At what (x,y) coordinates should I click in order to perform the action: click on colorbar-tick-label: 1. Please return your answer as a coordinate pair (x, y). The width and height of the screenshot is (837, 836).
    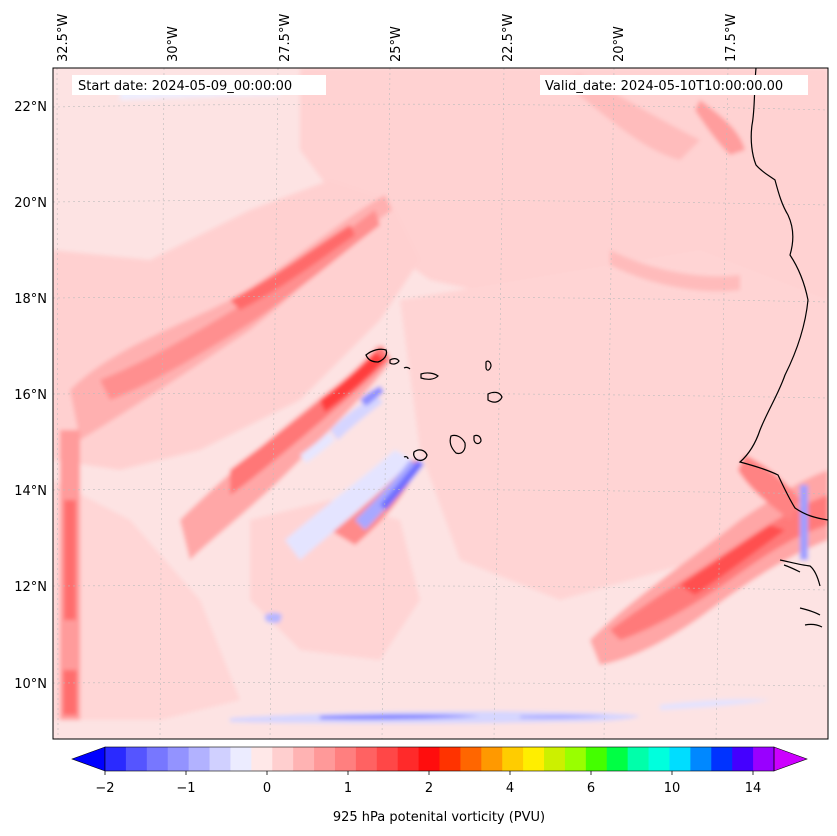
    Looking at the image, I should click on (348, 788).